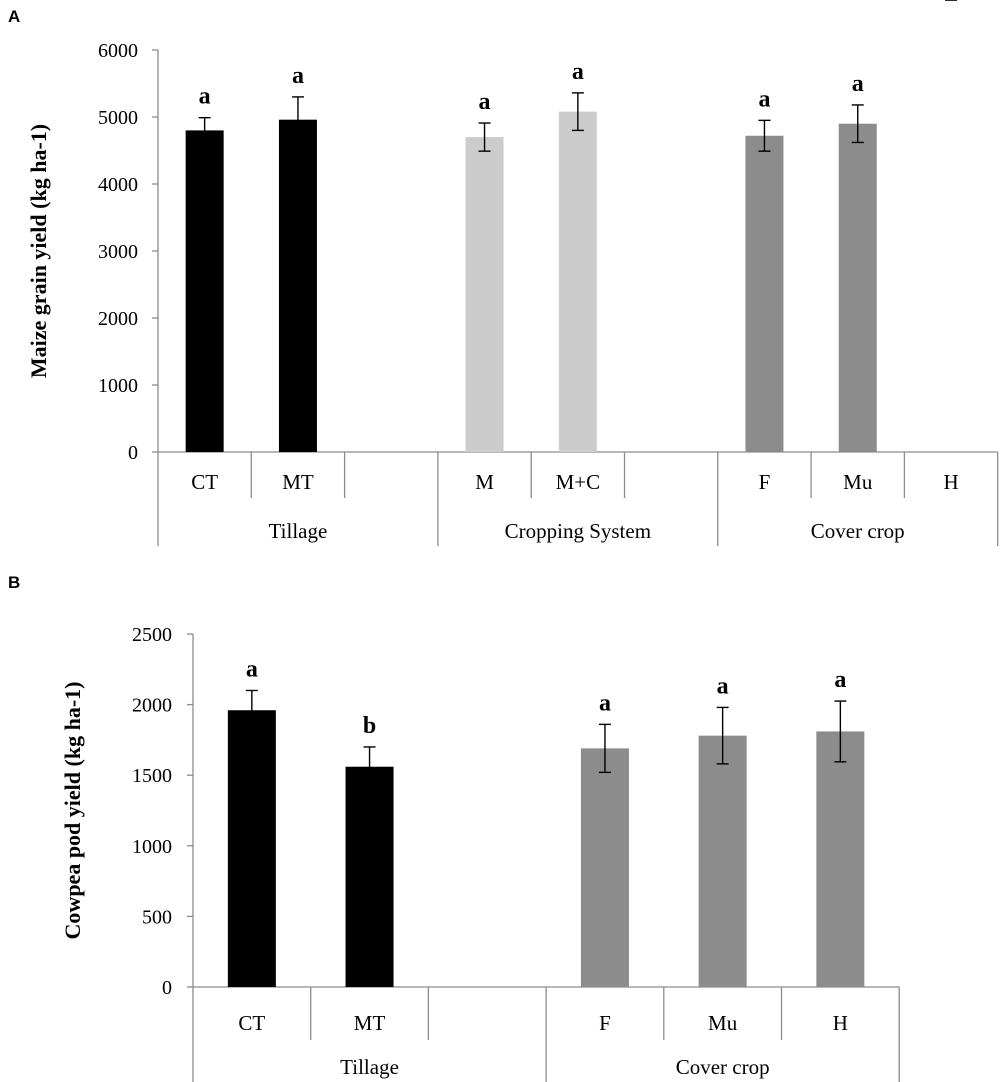 This screenshot has width=1000, height=1082. Describe the element at coordinates (840, 1023) in the screenshot. I see `panel-b-category-label-h: H` at that location.